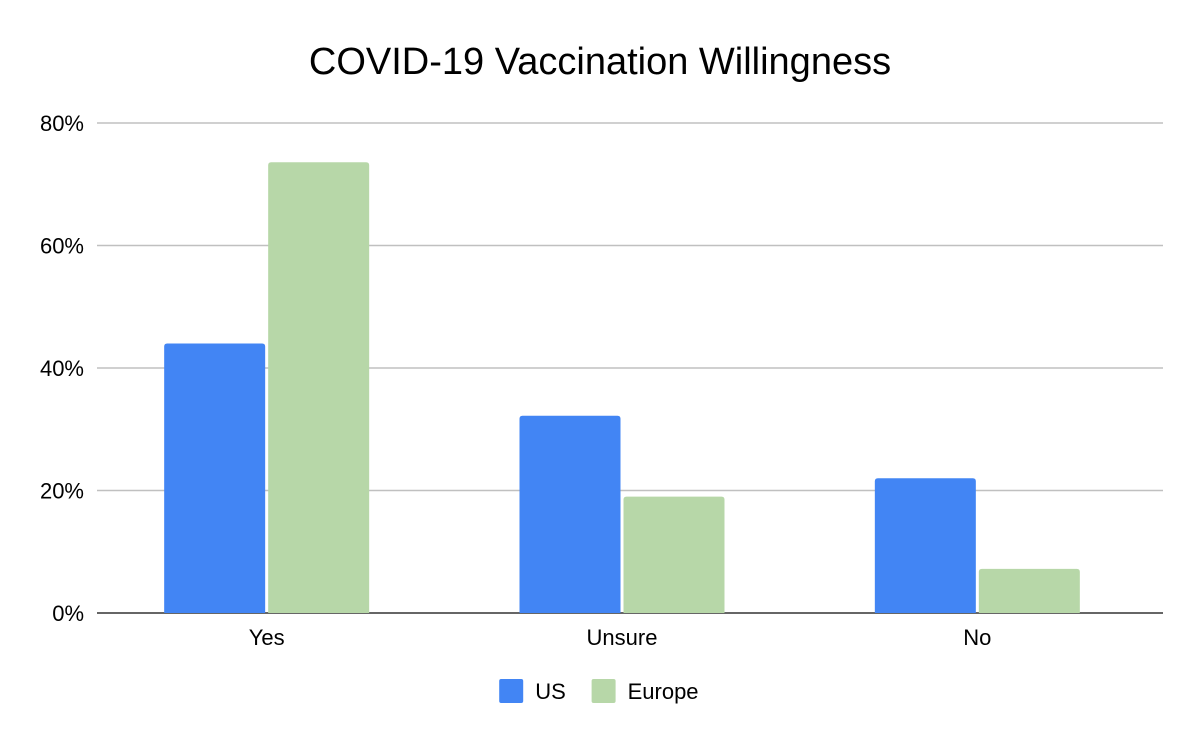 The image size is (1200, 742). Describe the element at coordinates (603, 691) in the screenshot. I see `legend-swatch-europe` at that location.